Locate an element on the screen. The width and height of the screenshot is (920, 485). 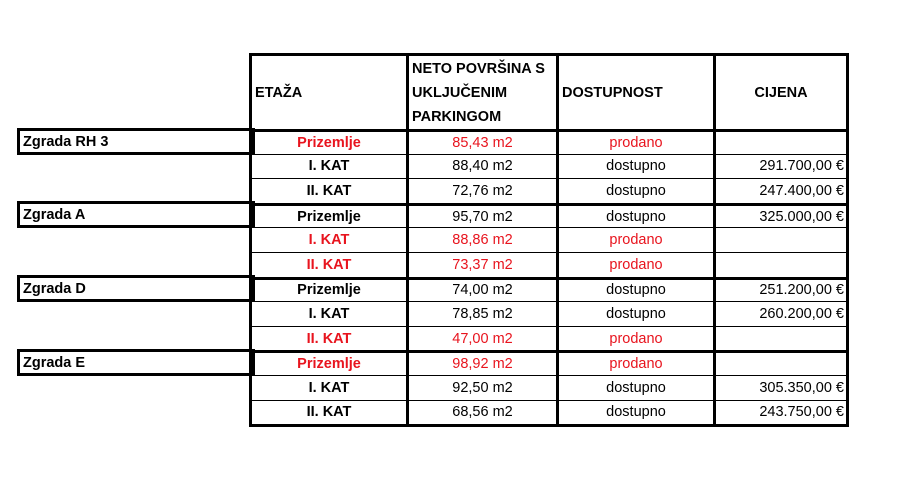
table-row: II. KAT 68,56 m2 dostupno 243.750,00 € is located at coordinates (549, 412).